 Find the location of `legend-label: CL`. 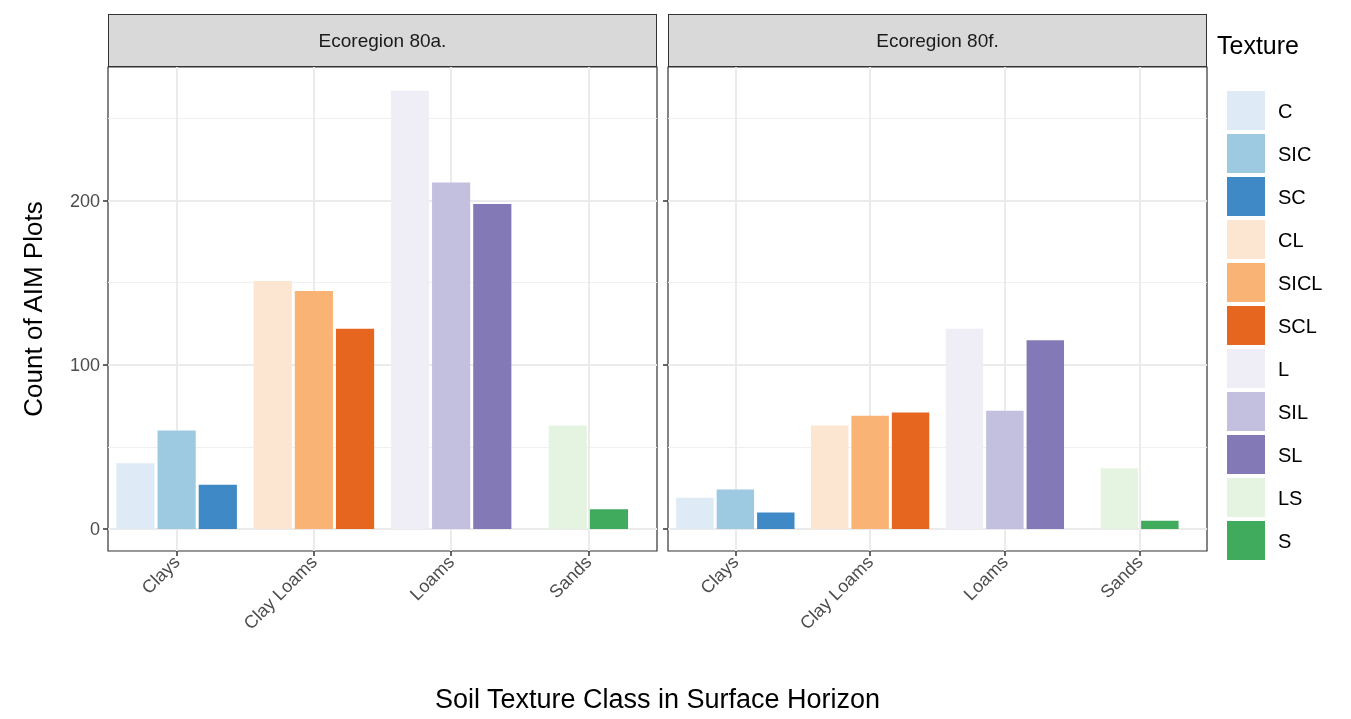

legend-label: CL is located at coordinates (1291, 239).